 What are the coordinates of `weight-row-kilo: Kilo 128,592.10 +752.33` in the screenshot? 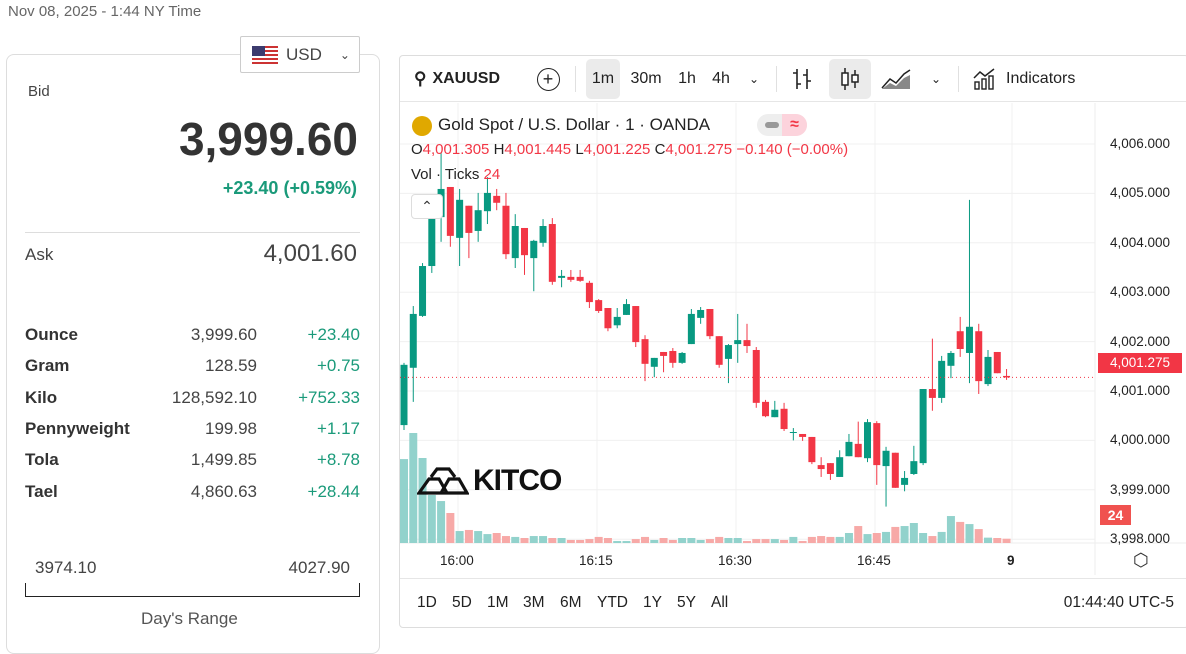 It's located at (192, 399).